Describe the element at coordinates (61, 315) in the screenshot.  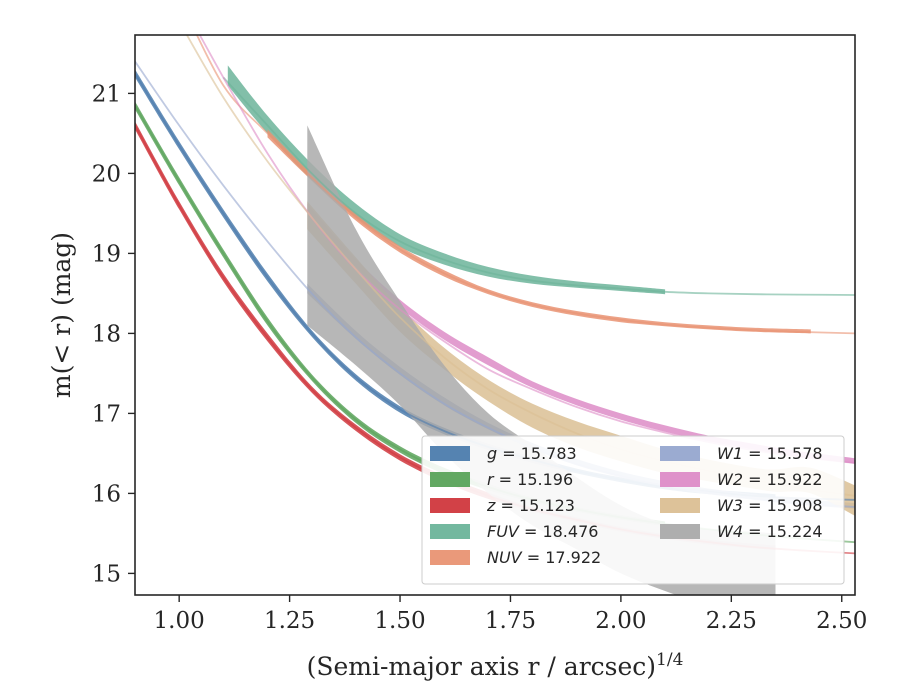
I see `y-axis-label: m(< r) (mag)` at that location.